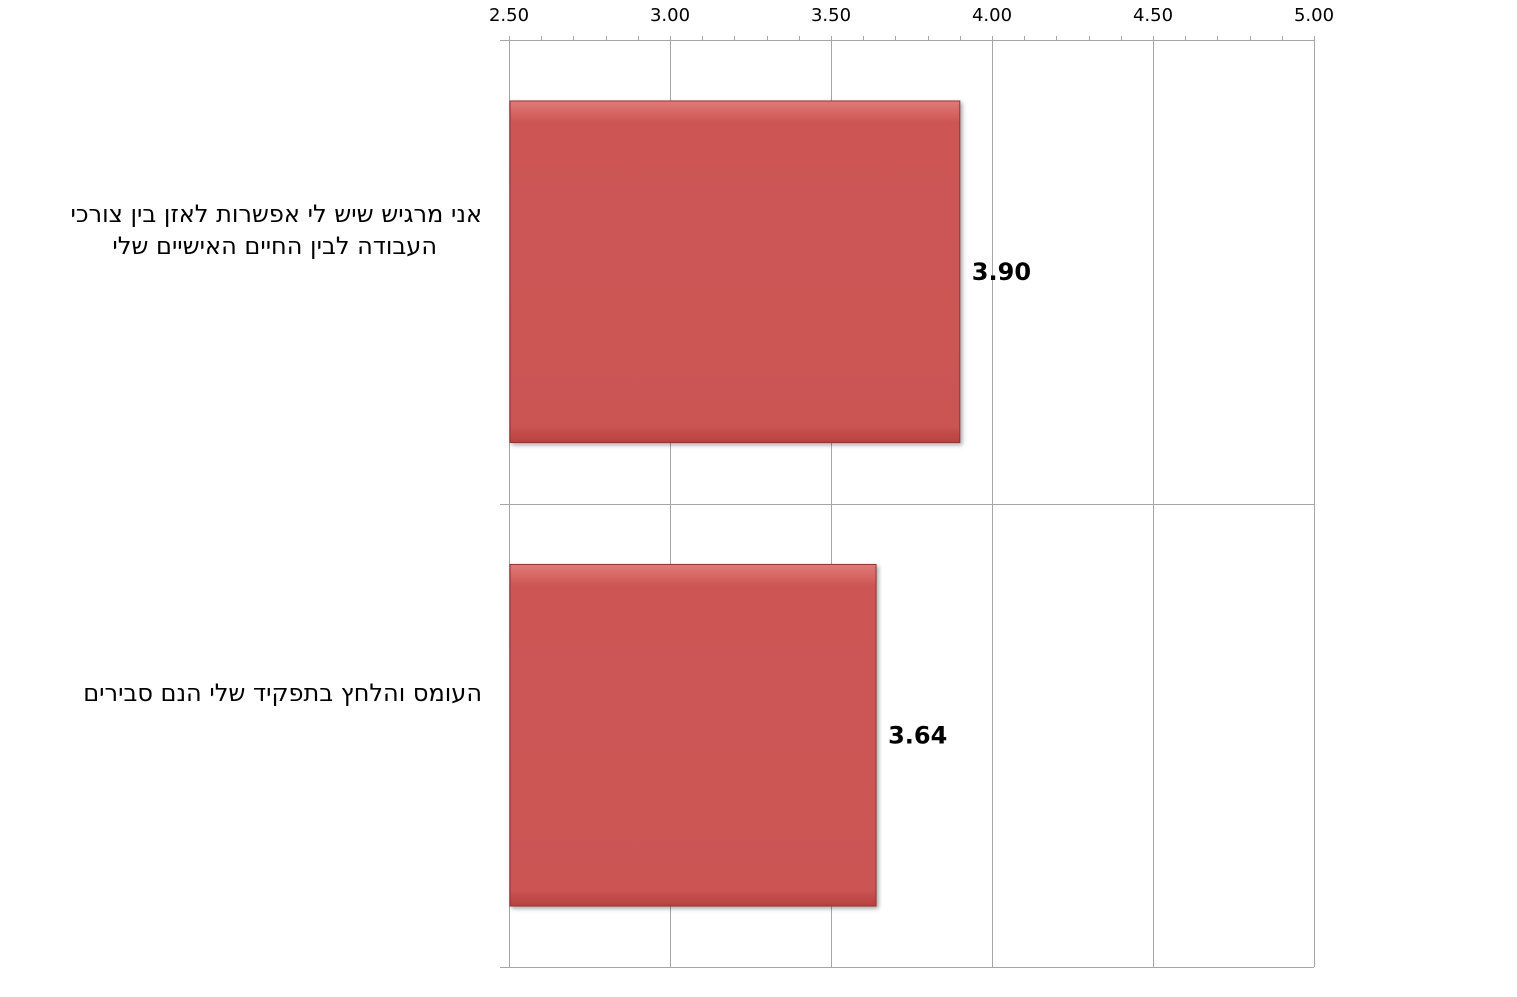 This screenshot has width=1517, height=997. I want to click on data-labels: 3.90 3.64, so click(959, 504).